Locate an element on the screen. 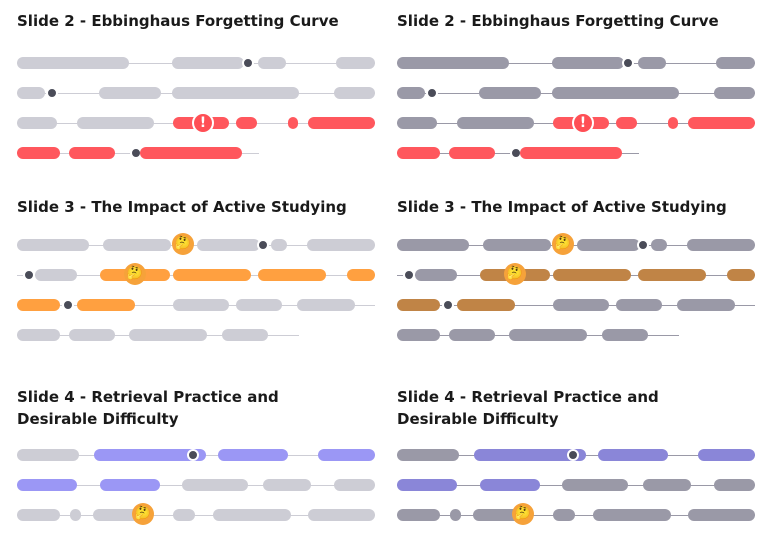 The width and height of the screenshot is (772, 554). text-line-row: ! is located at coordinates (196, 123).